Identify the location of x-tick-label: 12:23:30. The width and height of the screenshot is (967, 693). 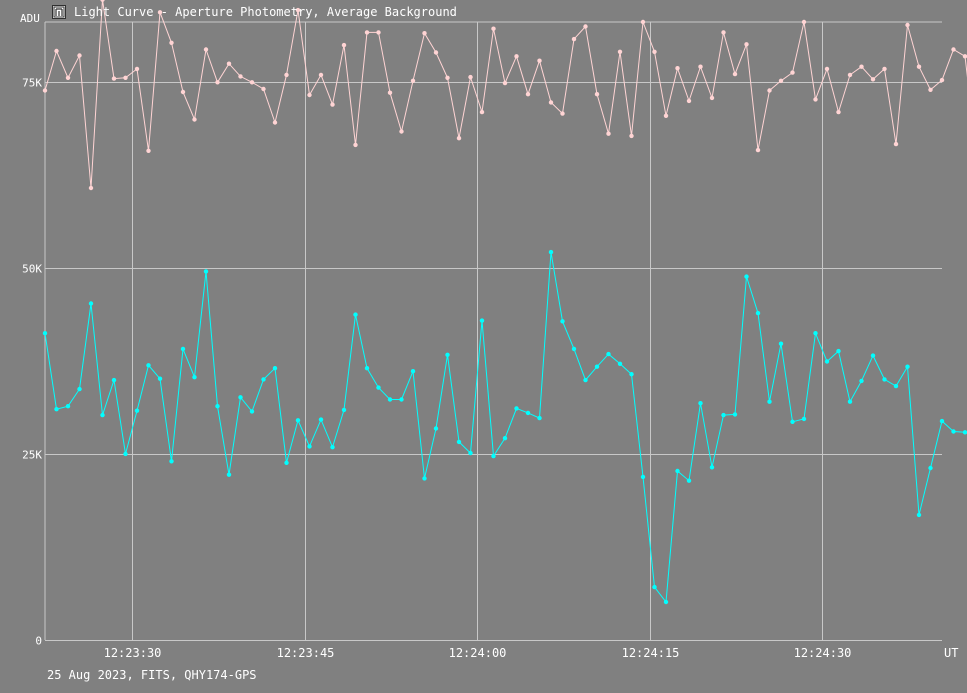
(133, 653).